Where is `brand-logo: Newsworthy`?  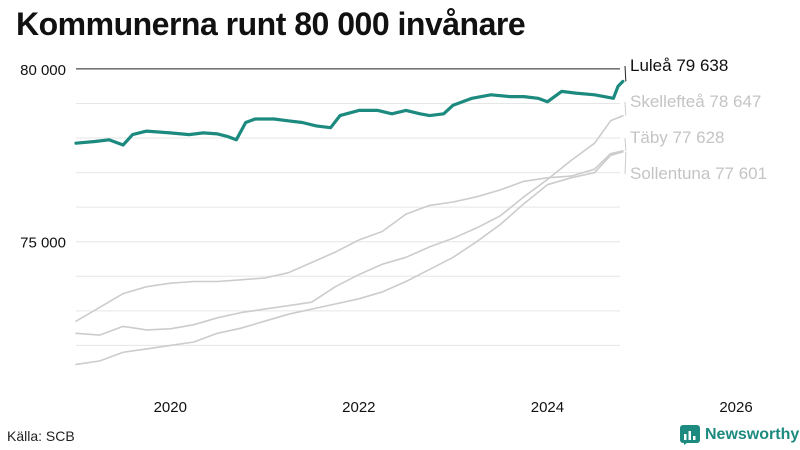 brand-logo: Newsworthy is located at coordinates (739, 435).